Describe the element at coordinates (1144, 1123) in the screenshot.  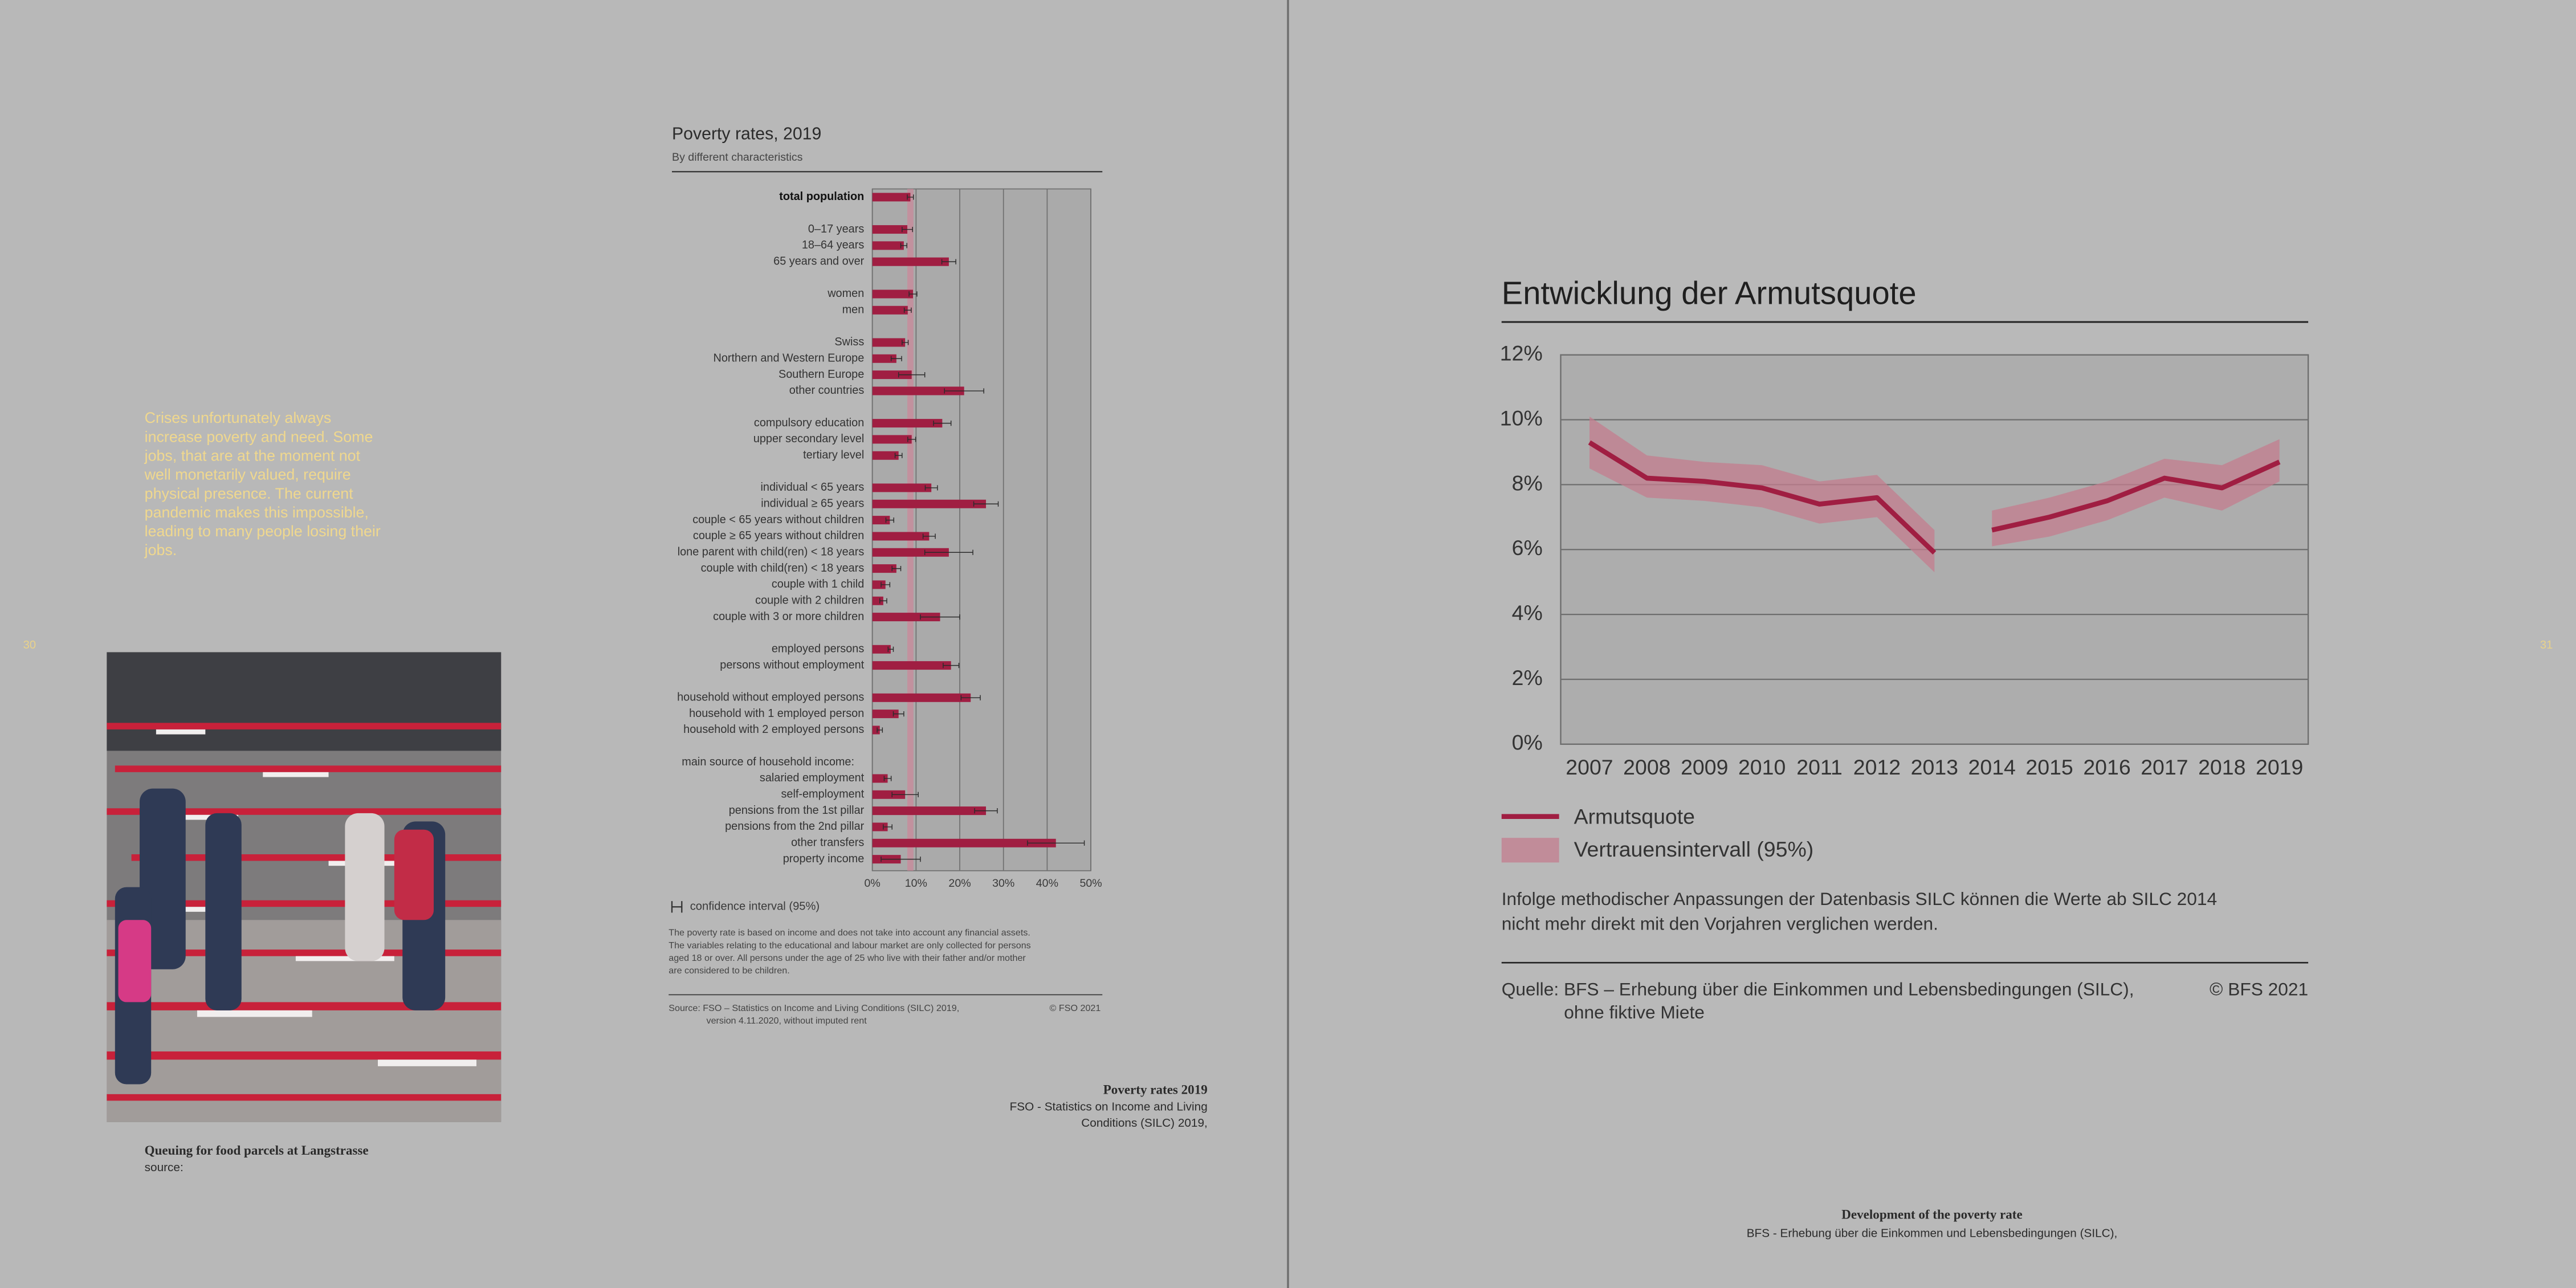
I see `caption-line: Conditions (SILC) 2019,` at that location.